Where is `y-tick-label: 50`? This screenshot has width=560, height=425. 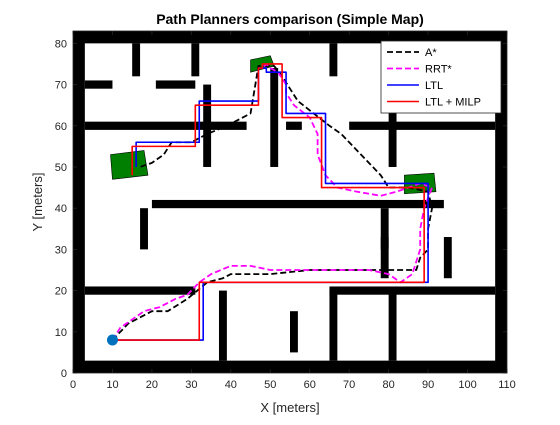
y-tick-label: 50 is located at coordinates (61, 168).